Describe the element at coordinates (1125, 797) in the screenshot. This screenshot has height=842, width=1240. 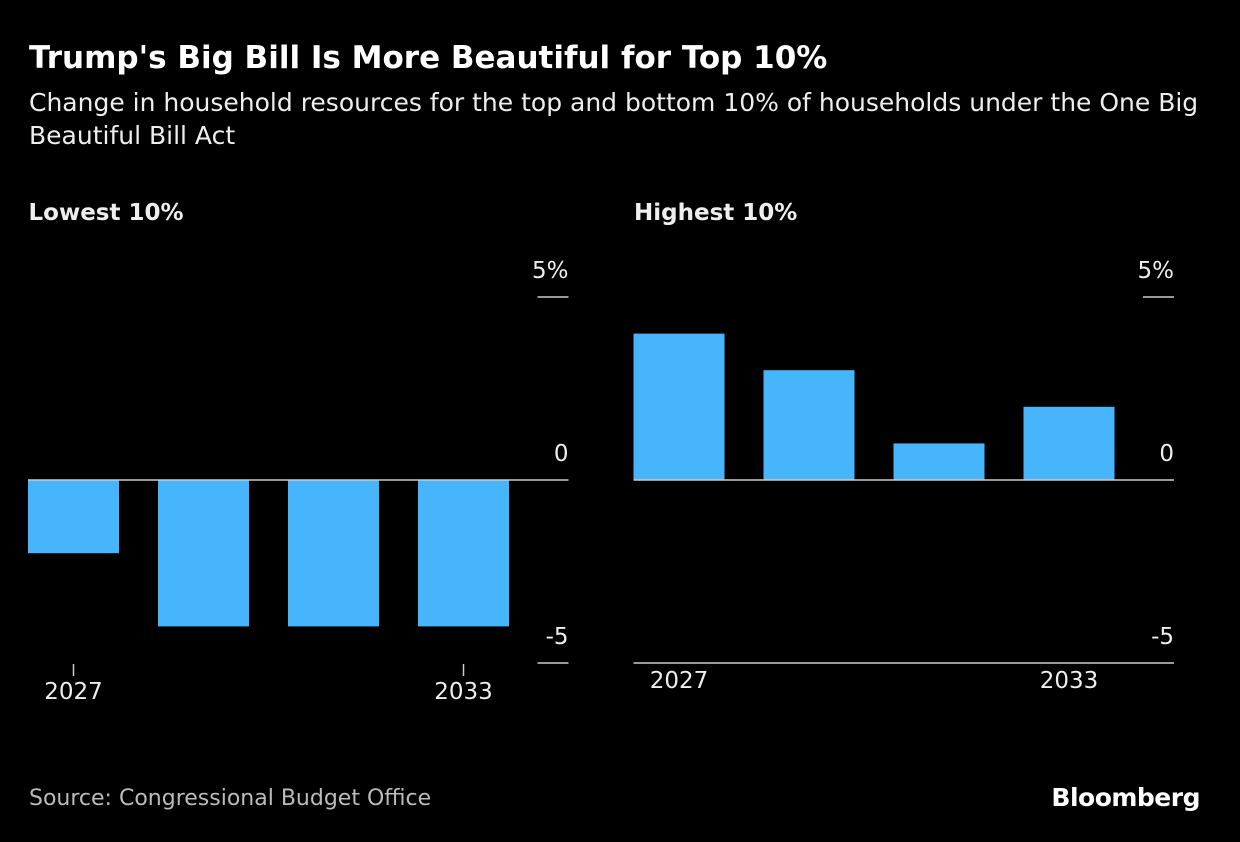
I see `logo: Bloomberg` at that location.